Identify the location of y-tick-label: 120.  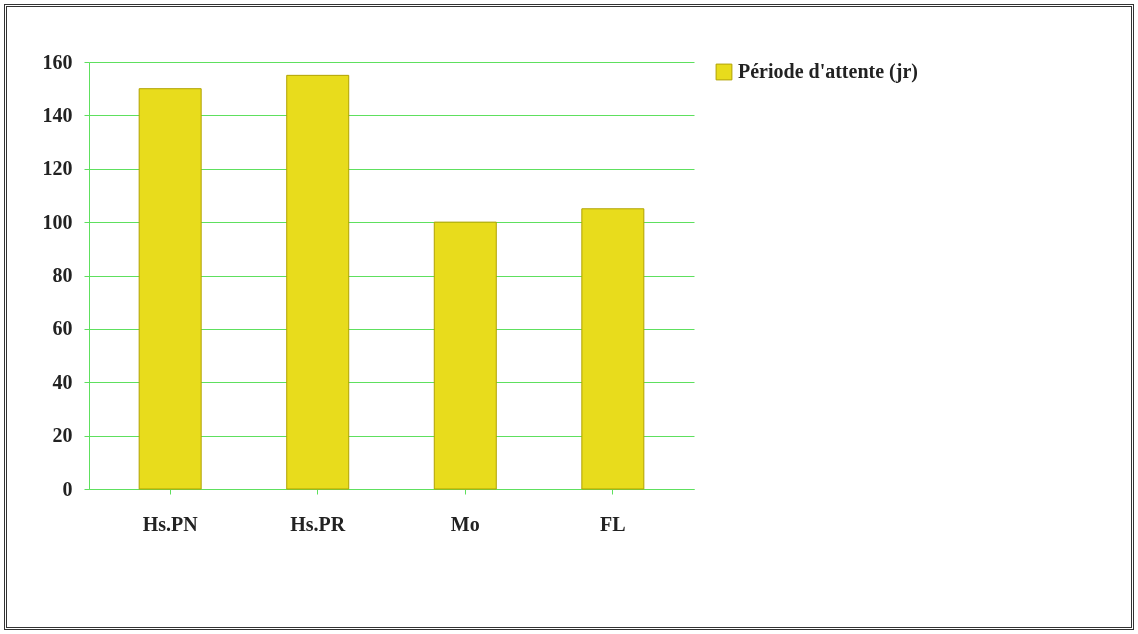
(57, 168).